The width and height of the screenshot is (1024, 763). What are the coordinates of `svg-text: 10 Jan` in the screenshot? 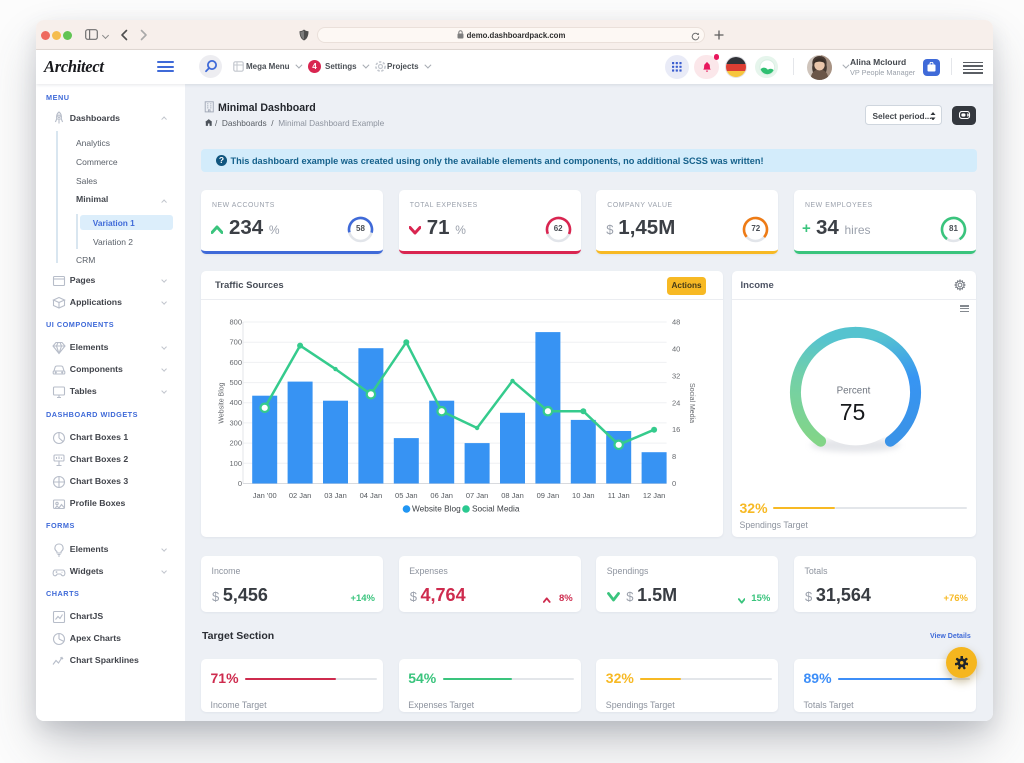 It's located at (583, 495).